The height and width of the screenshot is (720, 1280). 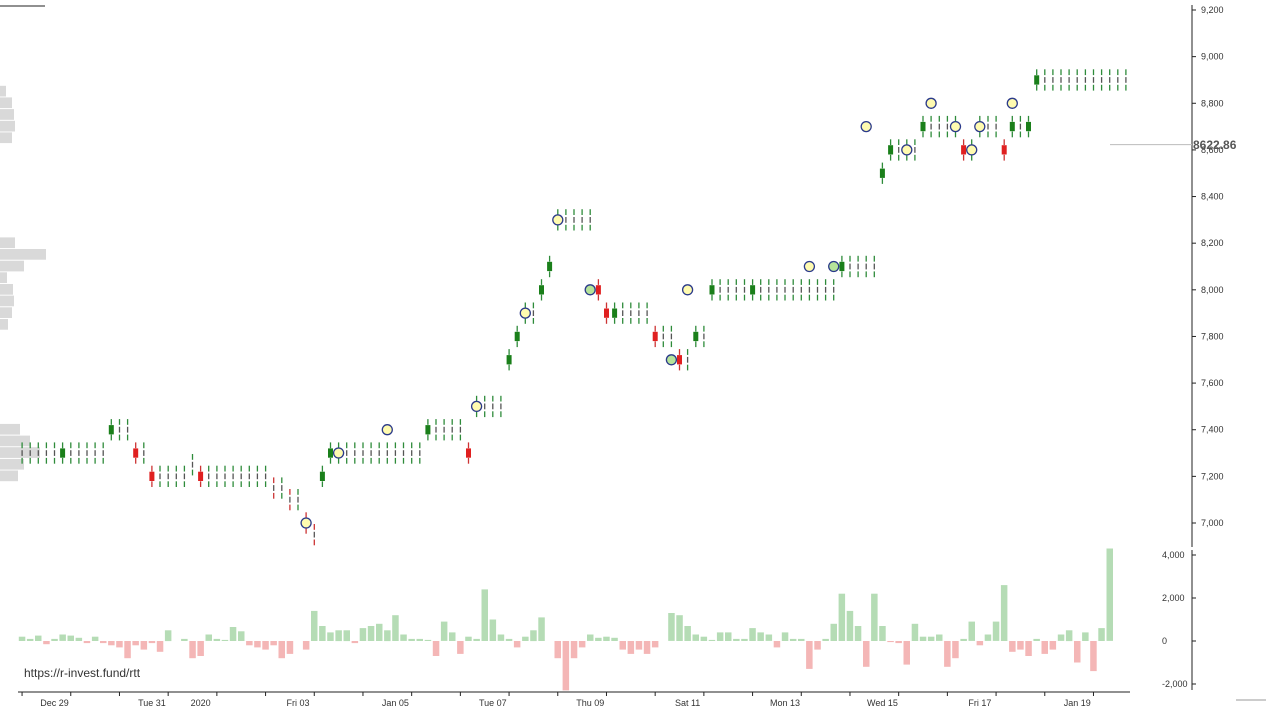 I want to click on time-tick-label: Jan 05, so click(x=395, y=703).